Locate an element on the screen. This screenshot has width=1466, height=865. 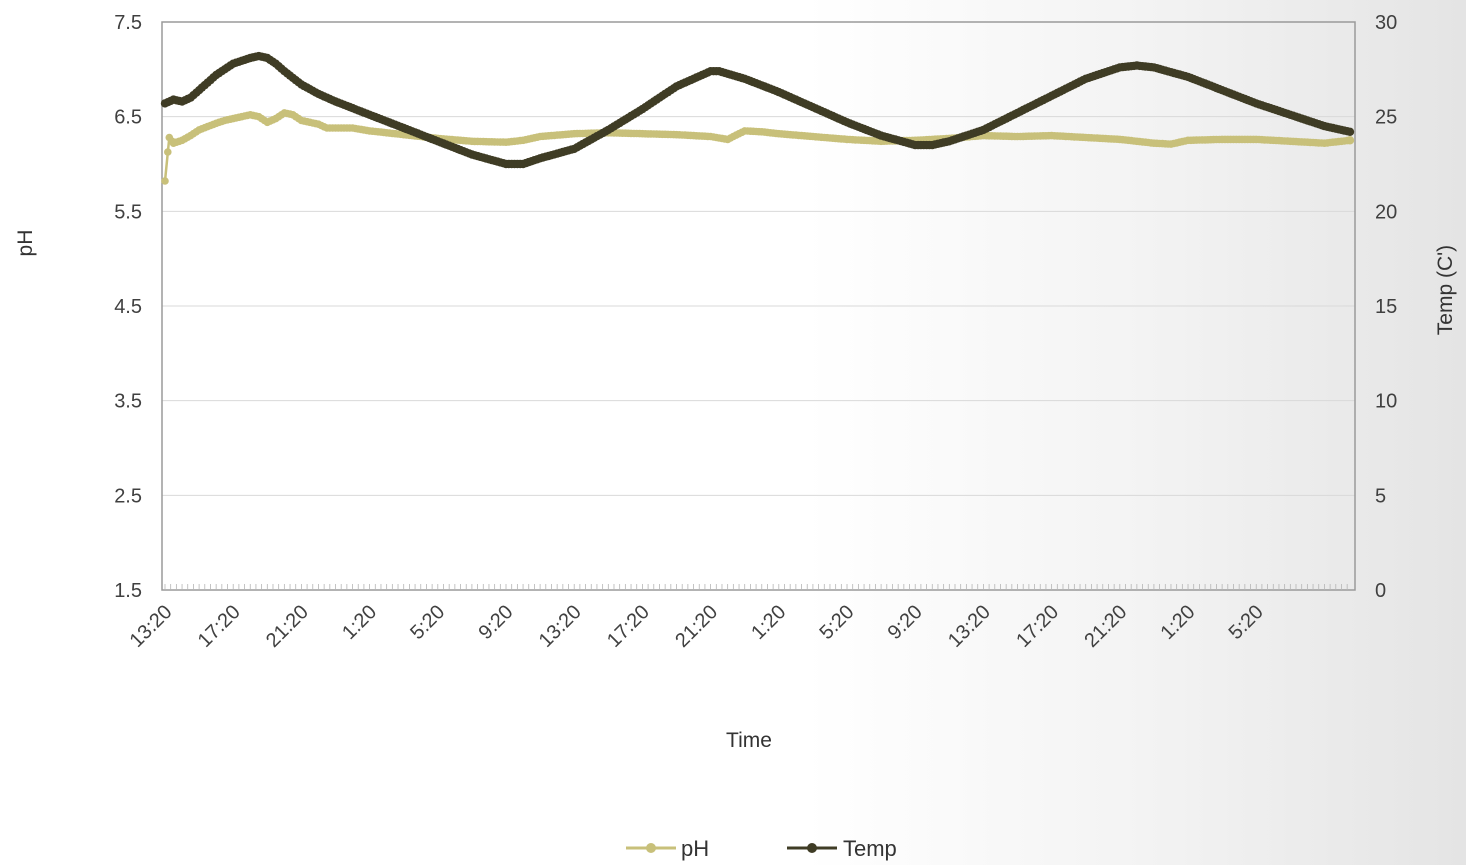
legend-item-temp: Temp is located at coordinates (842, 848).